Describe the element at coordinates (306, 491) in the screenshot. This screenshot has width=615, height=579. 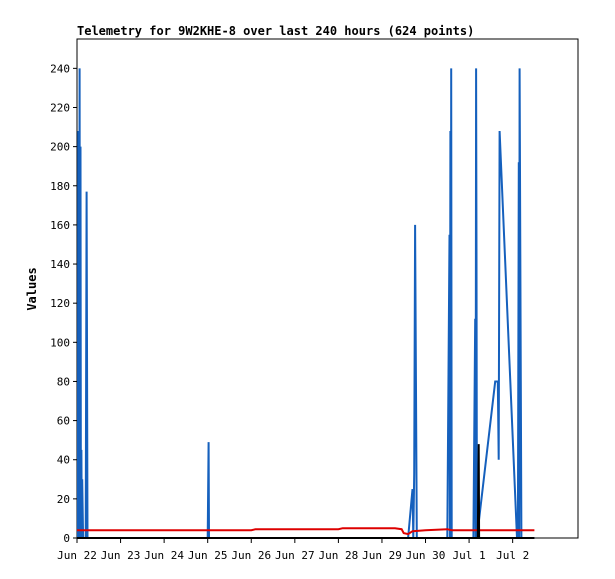
I see `series-line-black` at that location.